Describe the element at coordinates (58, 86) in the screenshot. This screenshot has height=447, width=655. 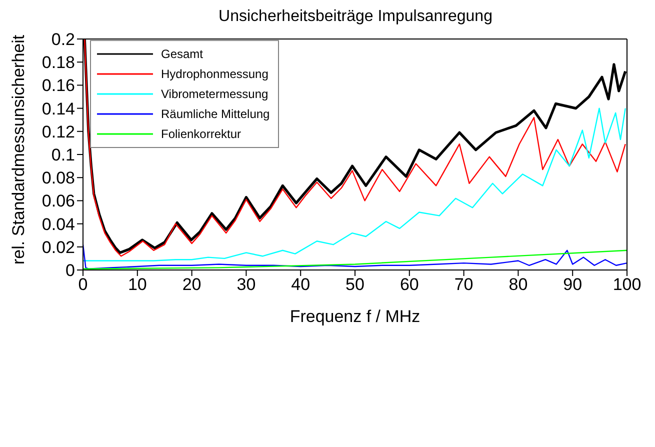
I see `y-tick-label: 0.16` at that location.